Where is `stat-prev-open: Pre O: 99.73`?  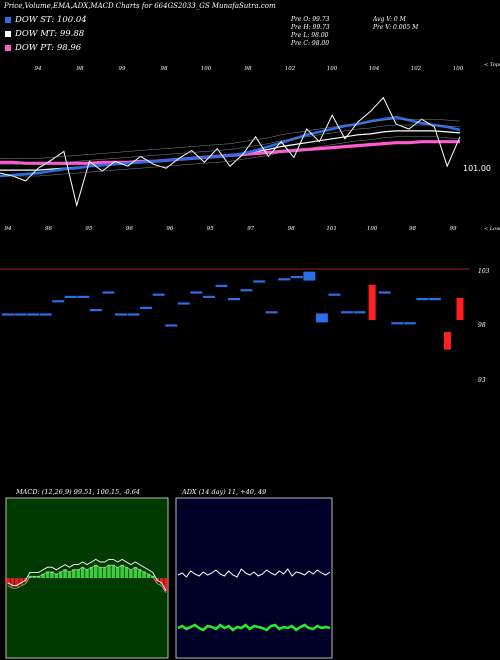 stat-prev-open: Pre O: 99.73 is located at coordinates (310, 19).